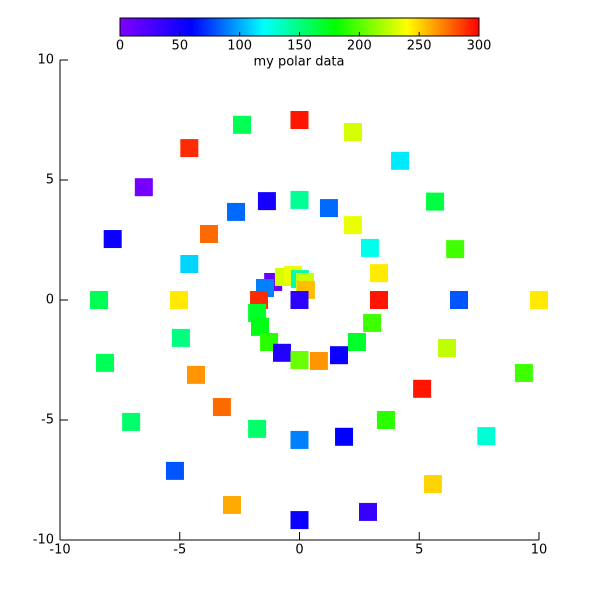  What do you see at coordinates (59, 550) in the screenshot?
I see `x-tick-label: -10` at bounding box center [59, 550].